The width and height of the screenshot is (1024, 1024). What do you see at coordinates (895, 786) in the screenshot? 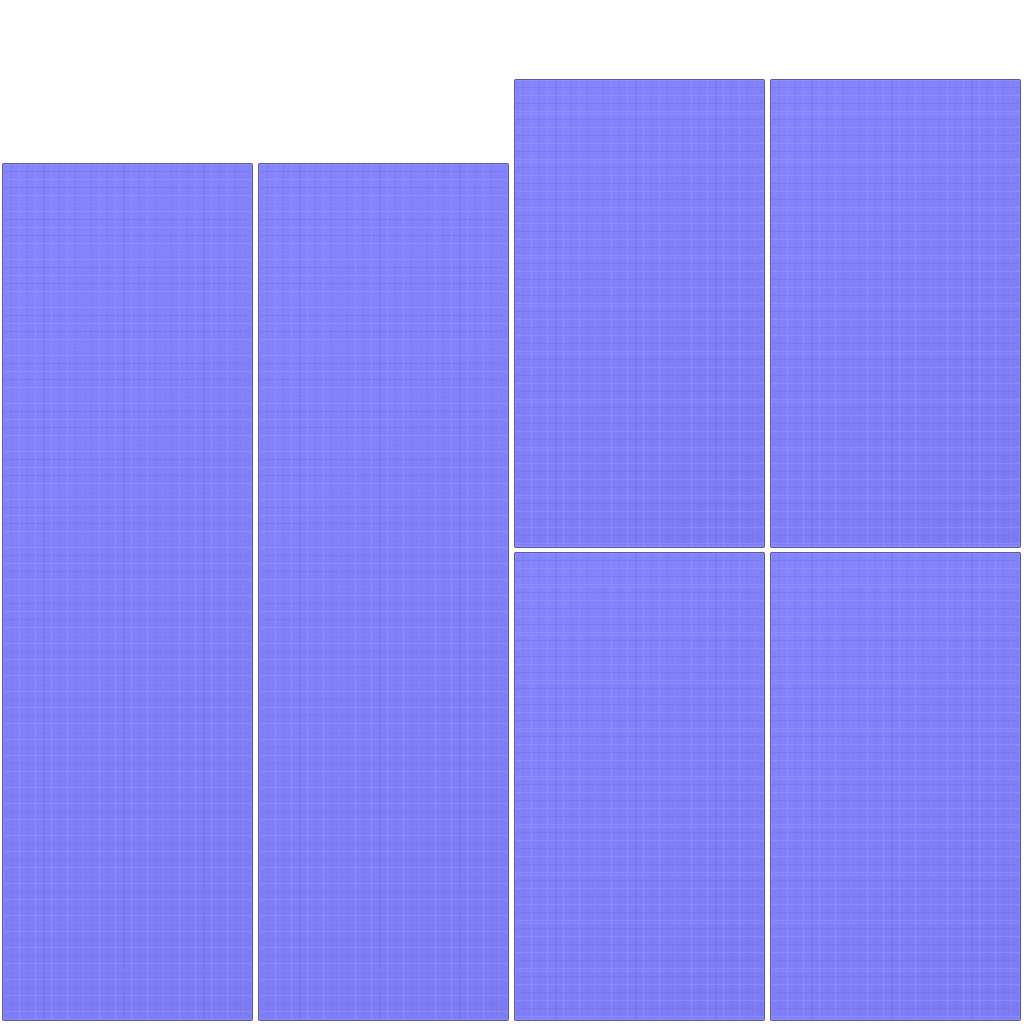
I see `normal-map-panel-bottom-right-quadrant` at bounding box center [895, 786].